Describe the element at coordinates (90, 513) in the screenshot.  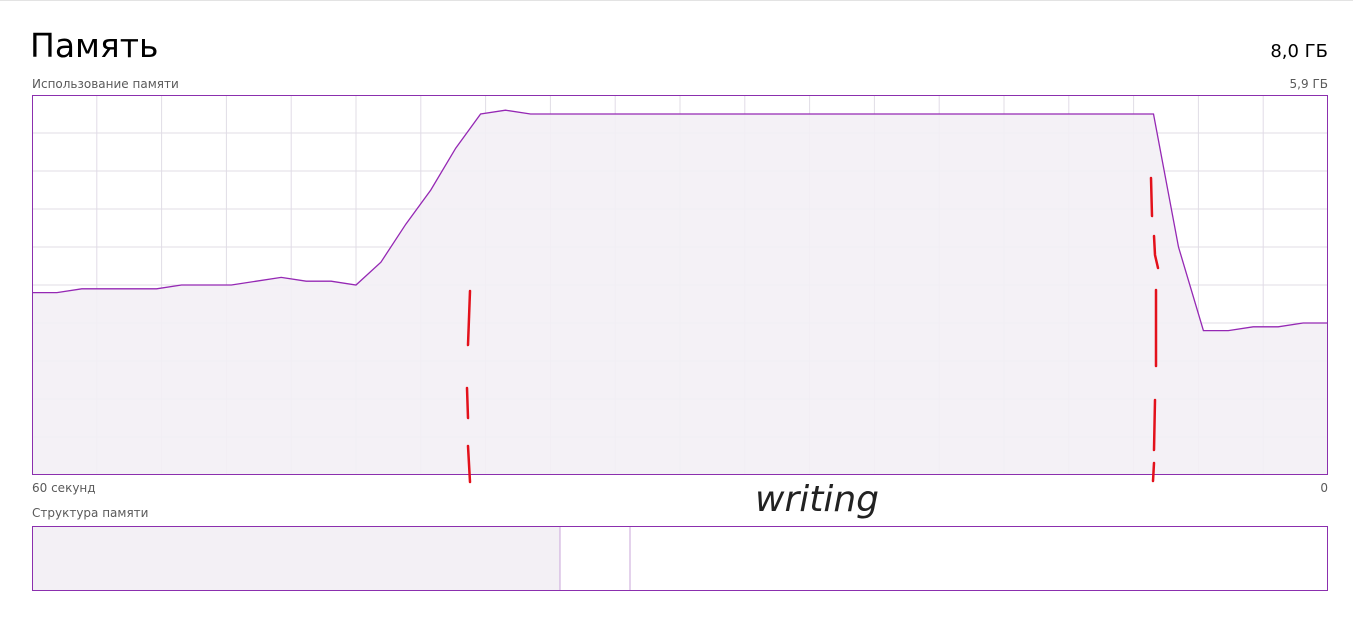
I see `structure-label: Структура памяти` at that location.